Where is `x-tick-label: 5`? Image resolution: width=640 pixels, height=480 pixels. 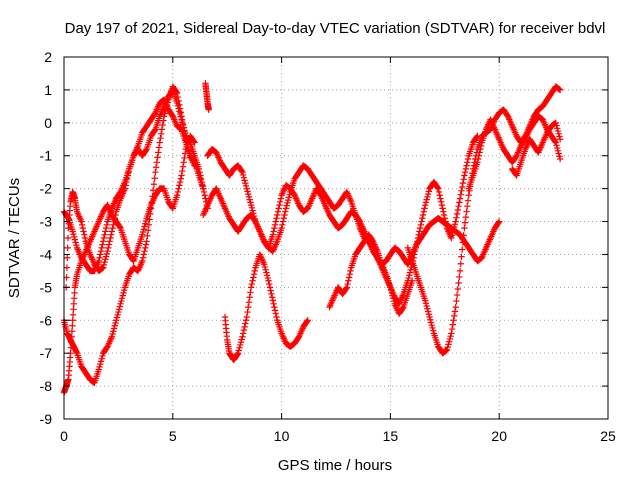
x-tick-label: 5 is located at coordinates (173, 436).